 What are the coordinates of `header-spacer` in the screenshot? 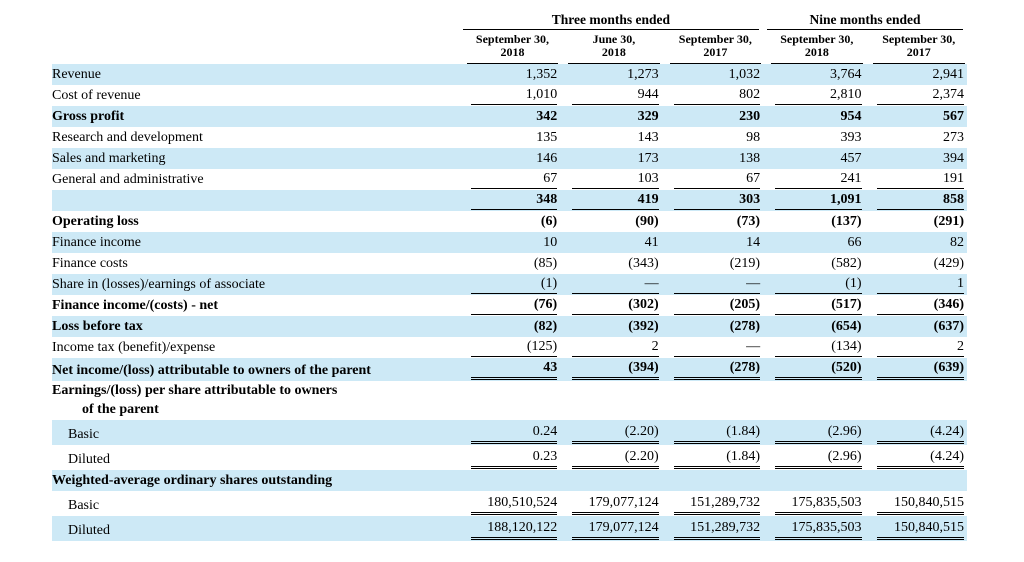 It's located at (255, 19).